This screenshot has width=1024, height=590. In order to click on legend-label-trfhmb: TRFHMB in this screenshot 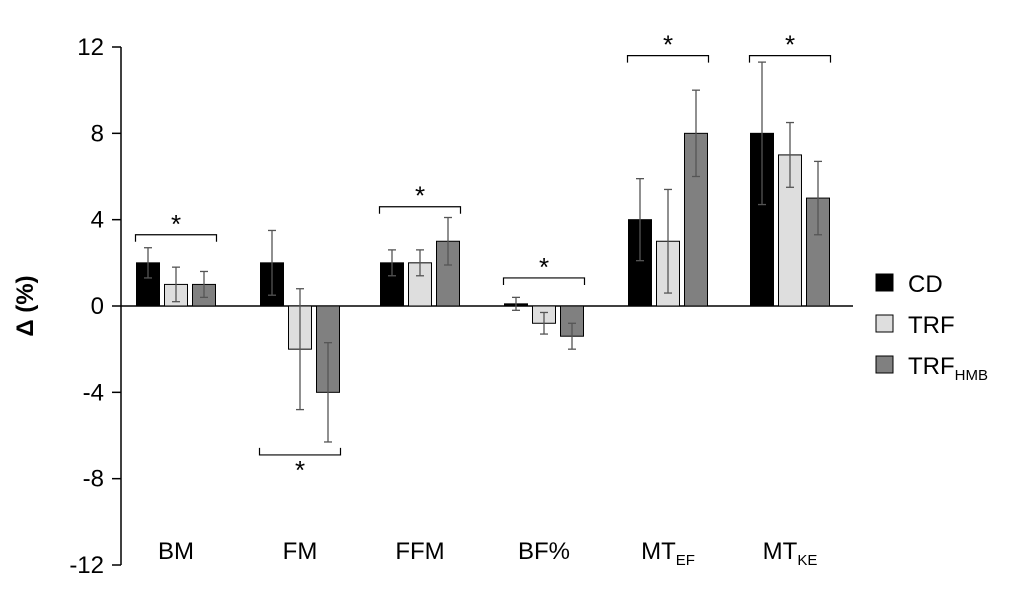, I will do `click(948, 368)`.